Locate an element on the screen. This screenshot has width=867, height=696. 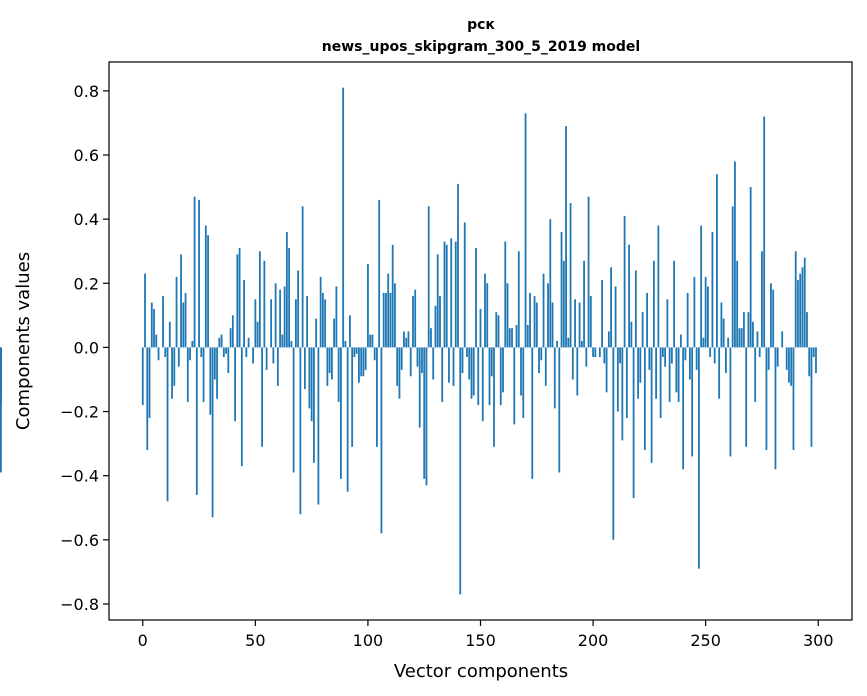
y-tick-label: −0.8 is located at coordinates (79, 604).